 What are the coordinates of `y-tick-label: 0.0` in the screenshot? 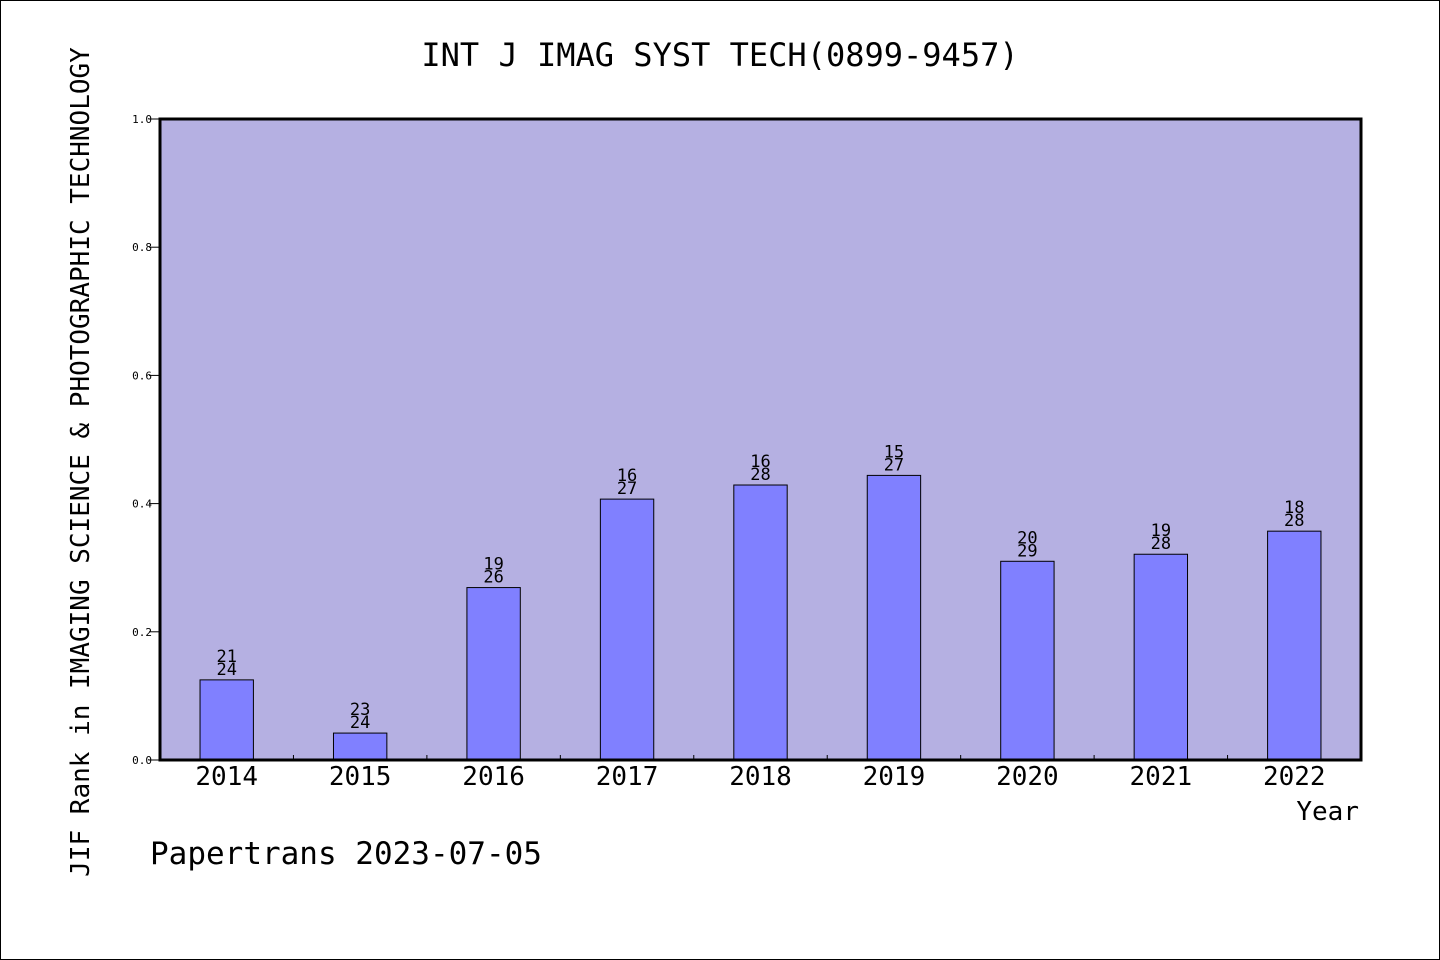 It's located at (142, 760).